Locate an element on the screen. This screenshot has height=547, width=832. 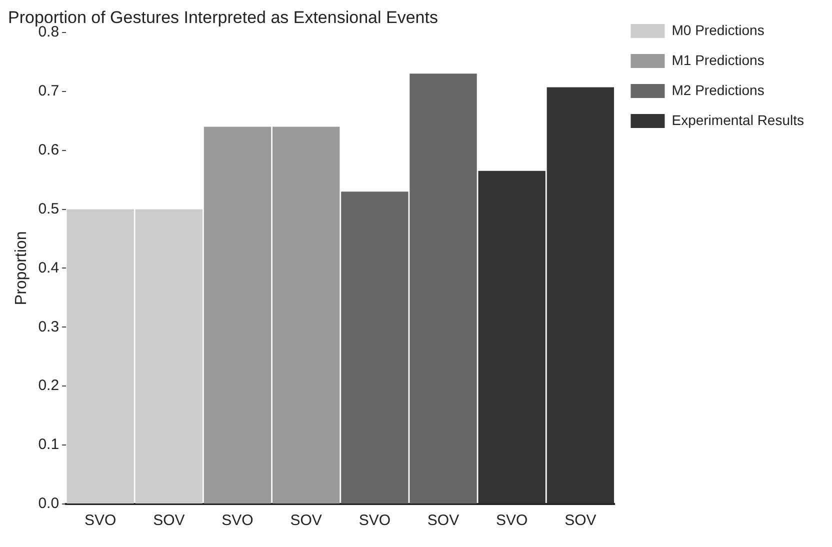
legend-label: M0 Predictions is located at coordinates (718, 30).